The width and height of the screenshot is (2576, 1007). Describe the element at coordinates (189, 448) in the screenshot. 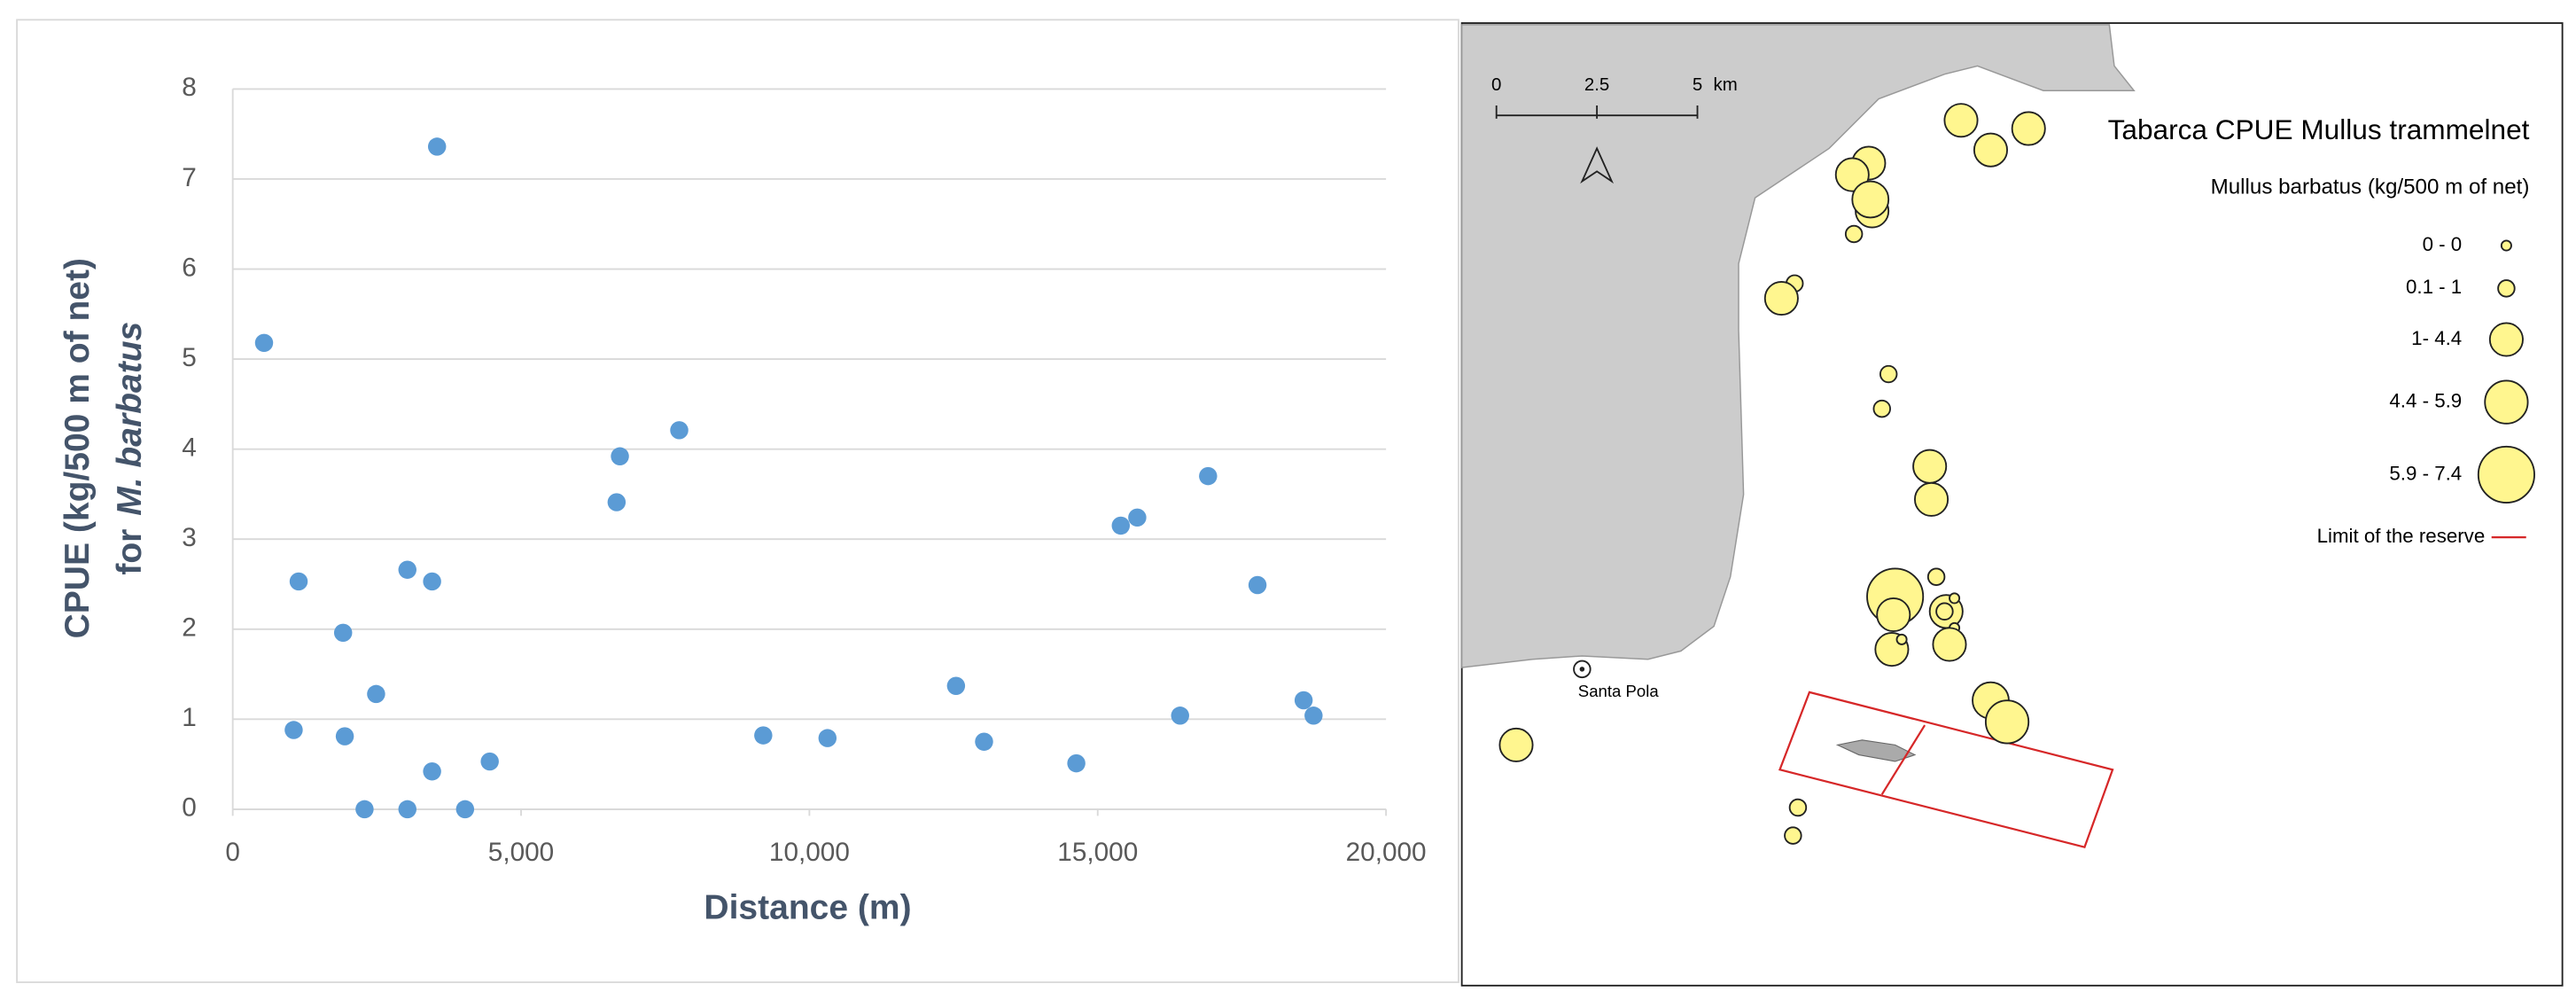

I see `y-tick-label: 4` at that location.